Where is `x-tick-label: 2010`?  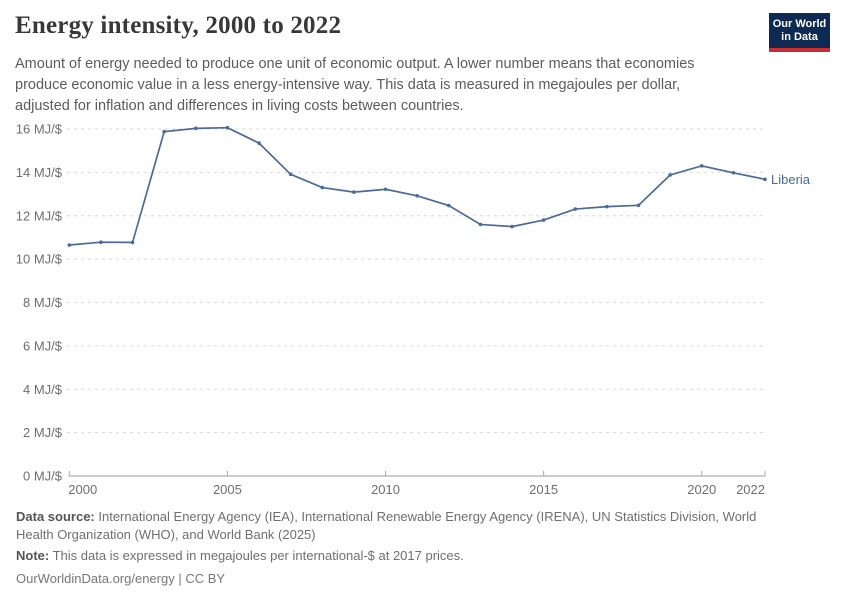
x-tick-label: 2010 is located at coordinates (385, 489).